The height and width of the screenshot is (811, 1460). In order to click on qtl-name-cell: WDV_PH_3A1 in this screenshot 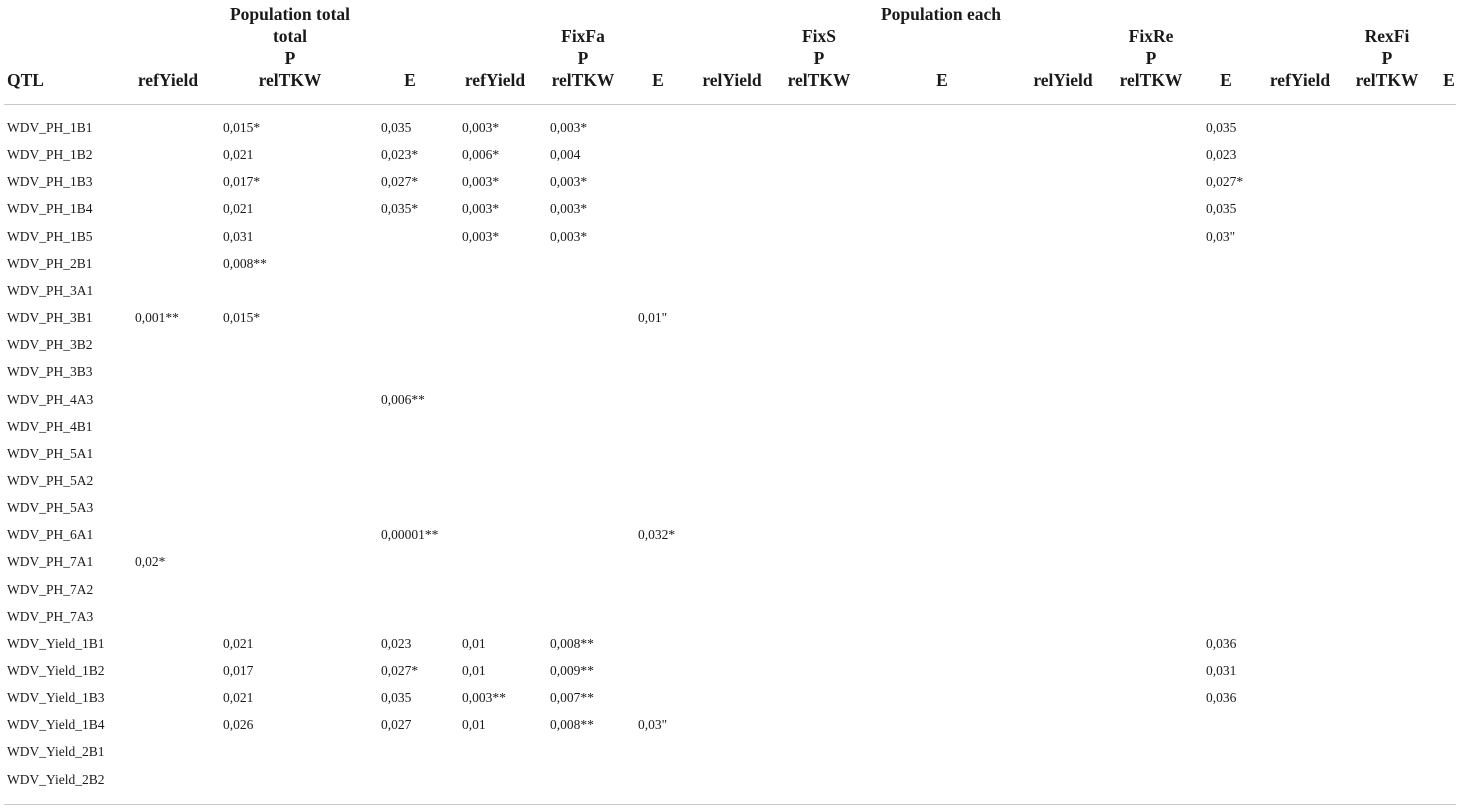, I will do `click(50, 290)`.